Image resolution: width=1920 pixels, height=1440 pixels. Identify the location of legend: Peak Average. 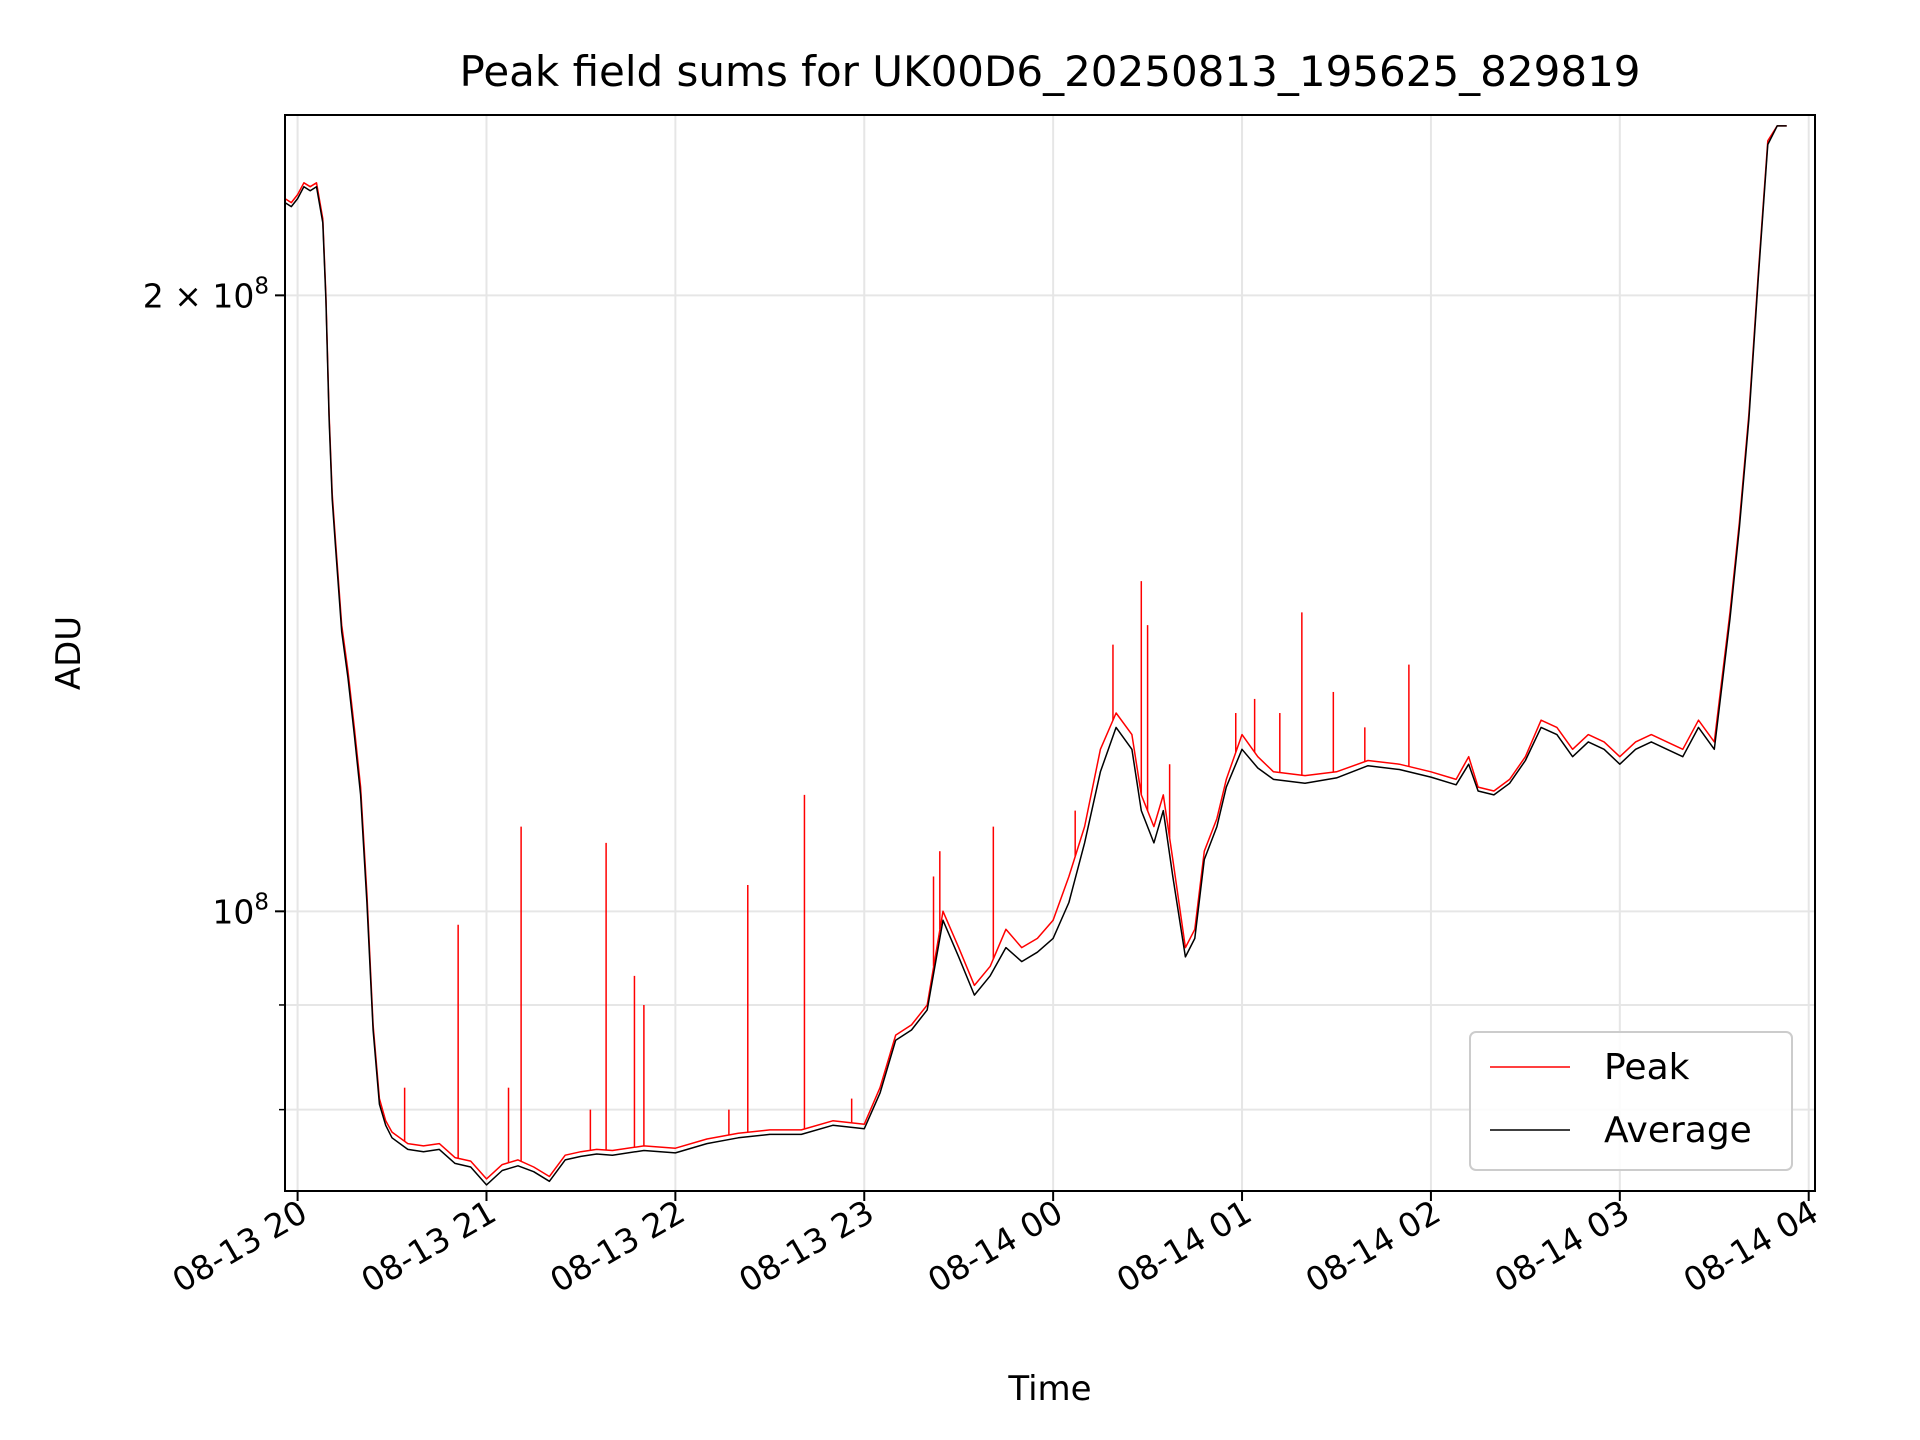
(1631, 1101).